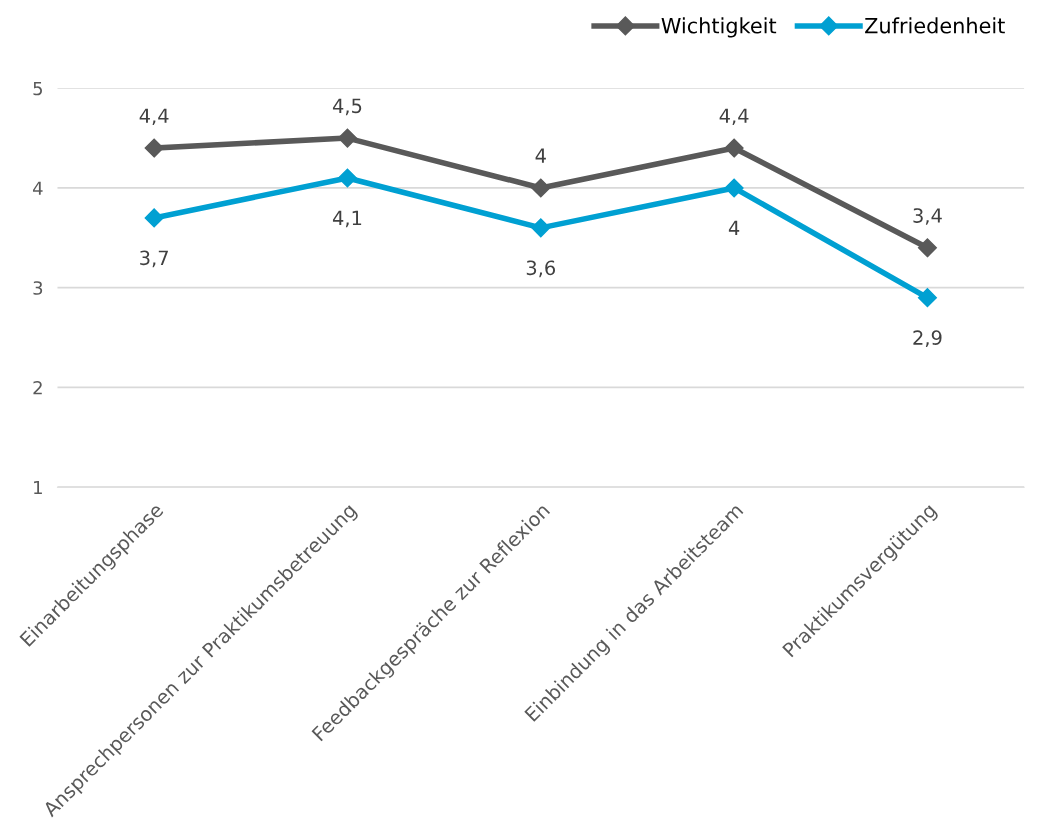 This screenshot has height=840, width=1045. Describe the element at coordinates (347, 107) in the screenshot. I see `data-label: 4,5` at that location.